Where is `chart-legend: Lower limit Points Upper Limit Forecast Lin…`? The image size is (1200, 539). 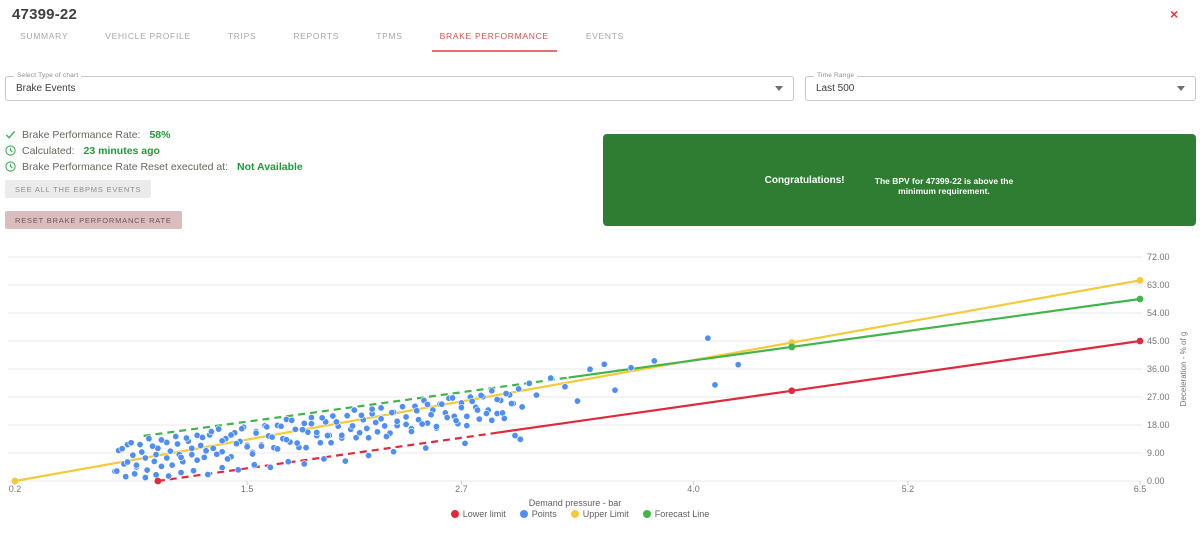 chart-legend: Lower limit Points Upper Limit Forecast Lin… is located at coordinates (580, 514).